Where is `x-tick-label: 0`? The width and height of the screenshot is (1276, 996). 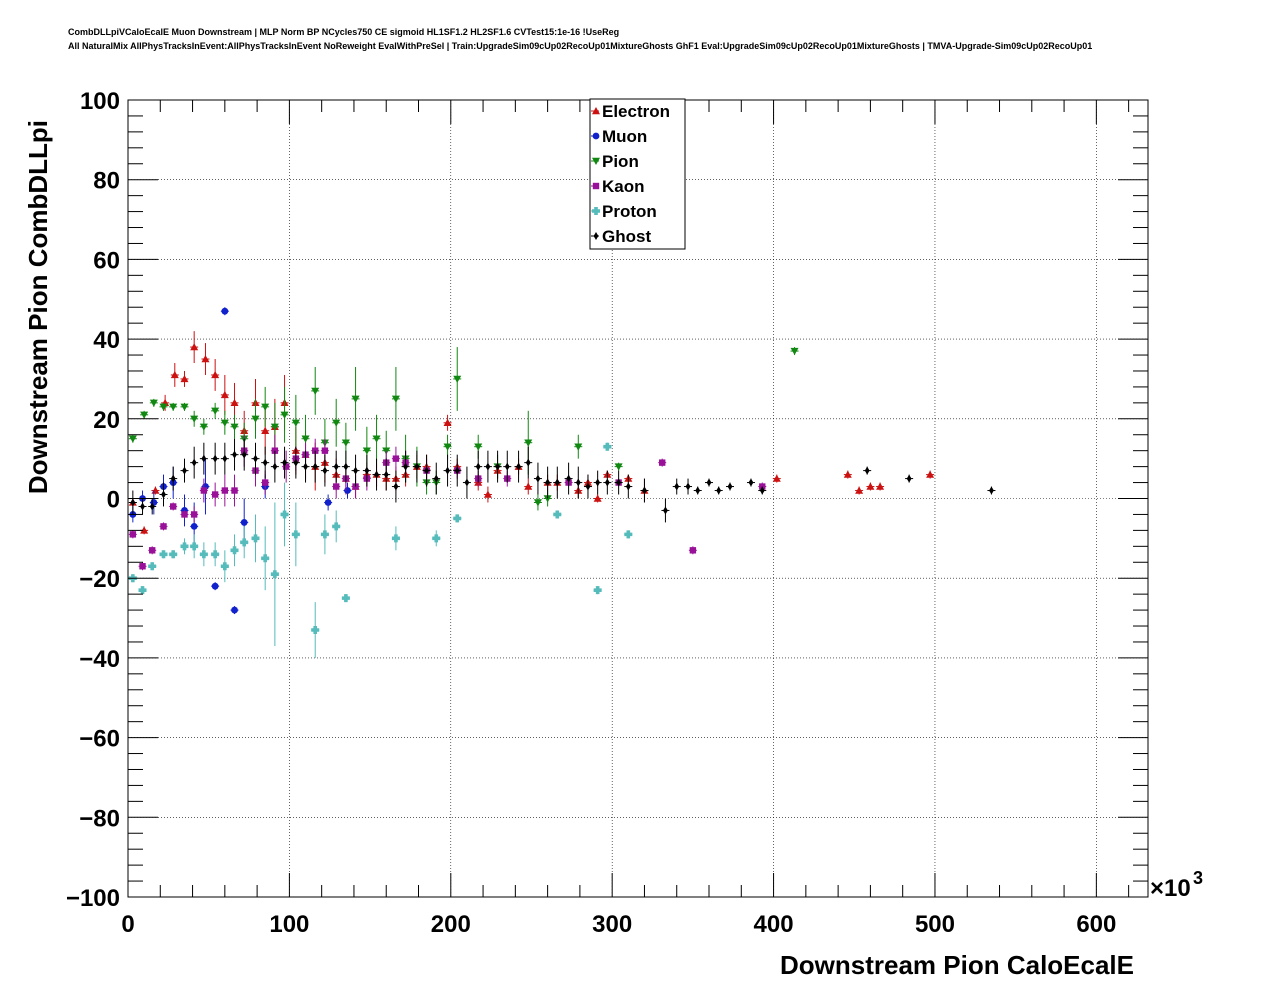
x-tick-label: 0 is located at coordinates (127, 924).